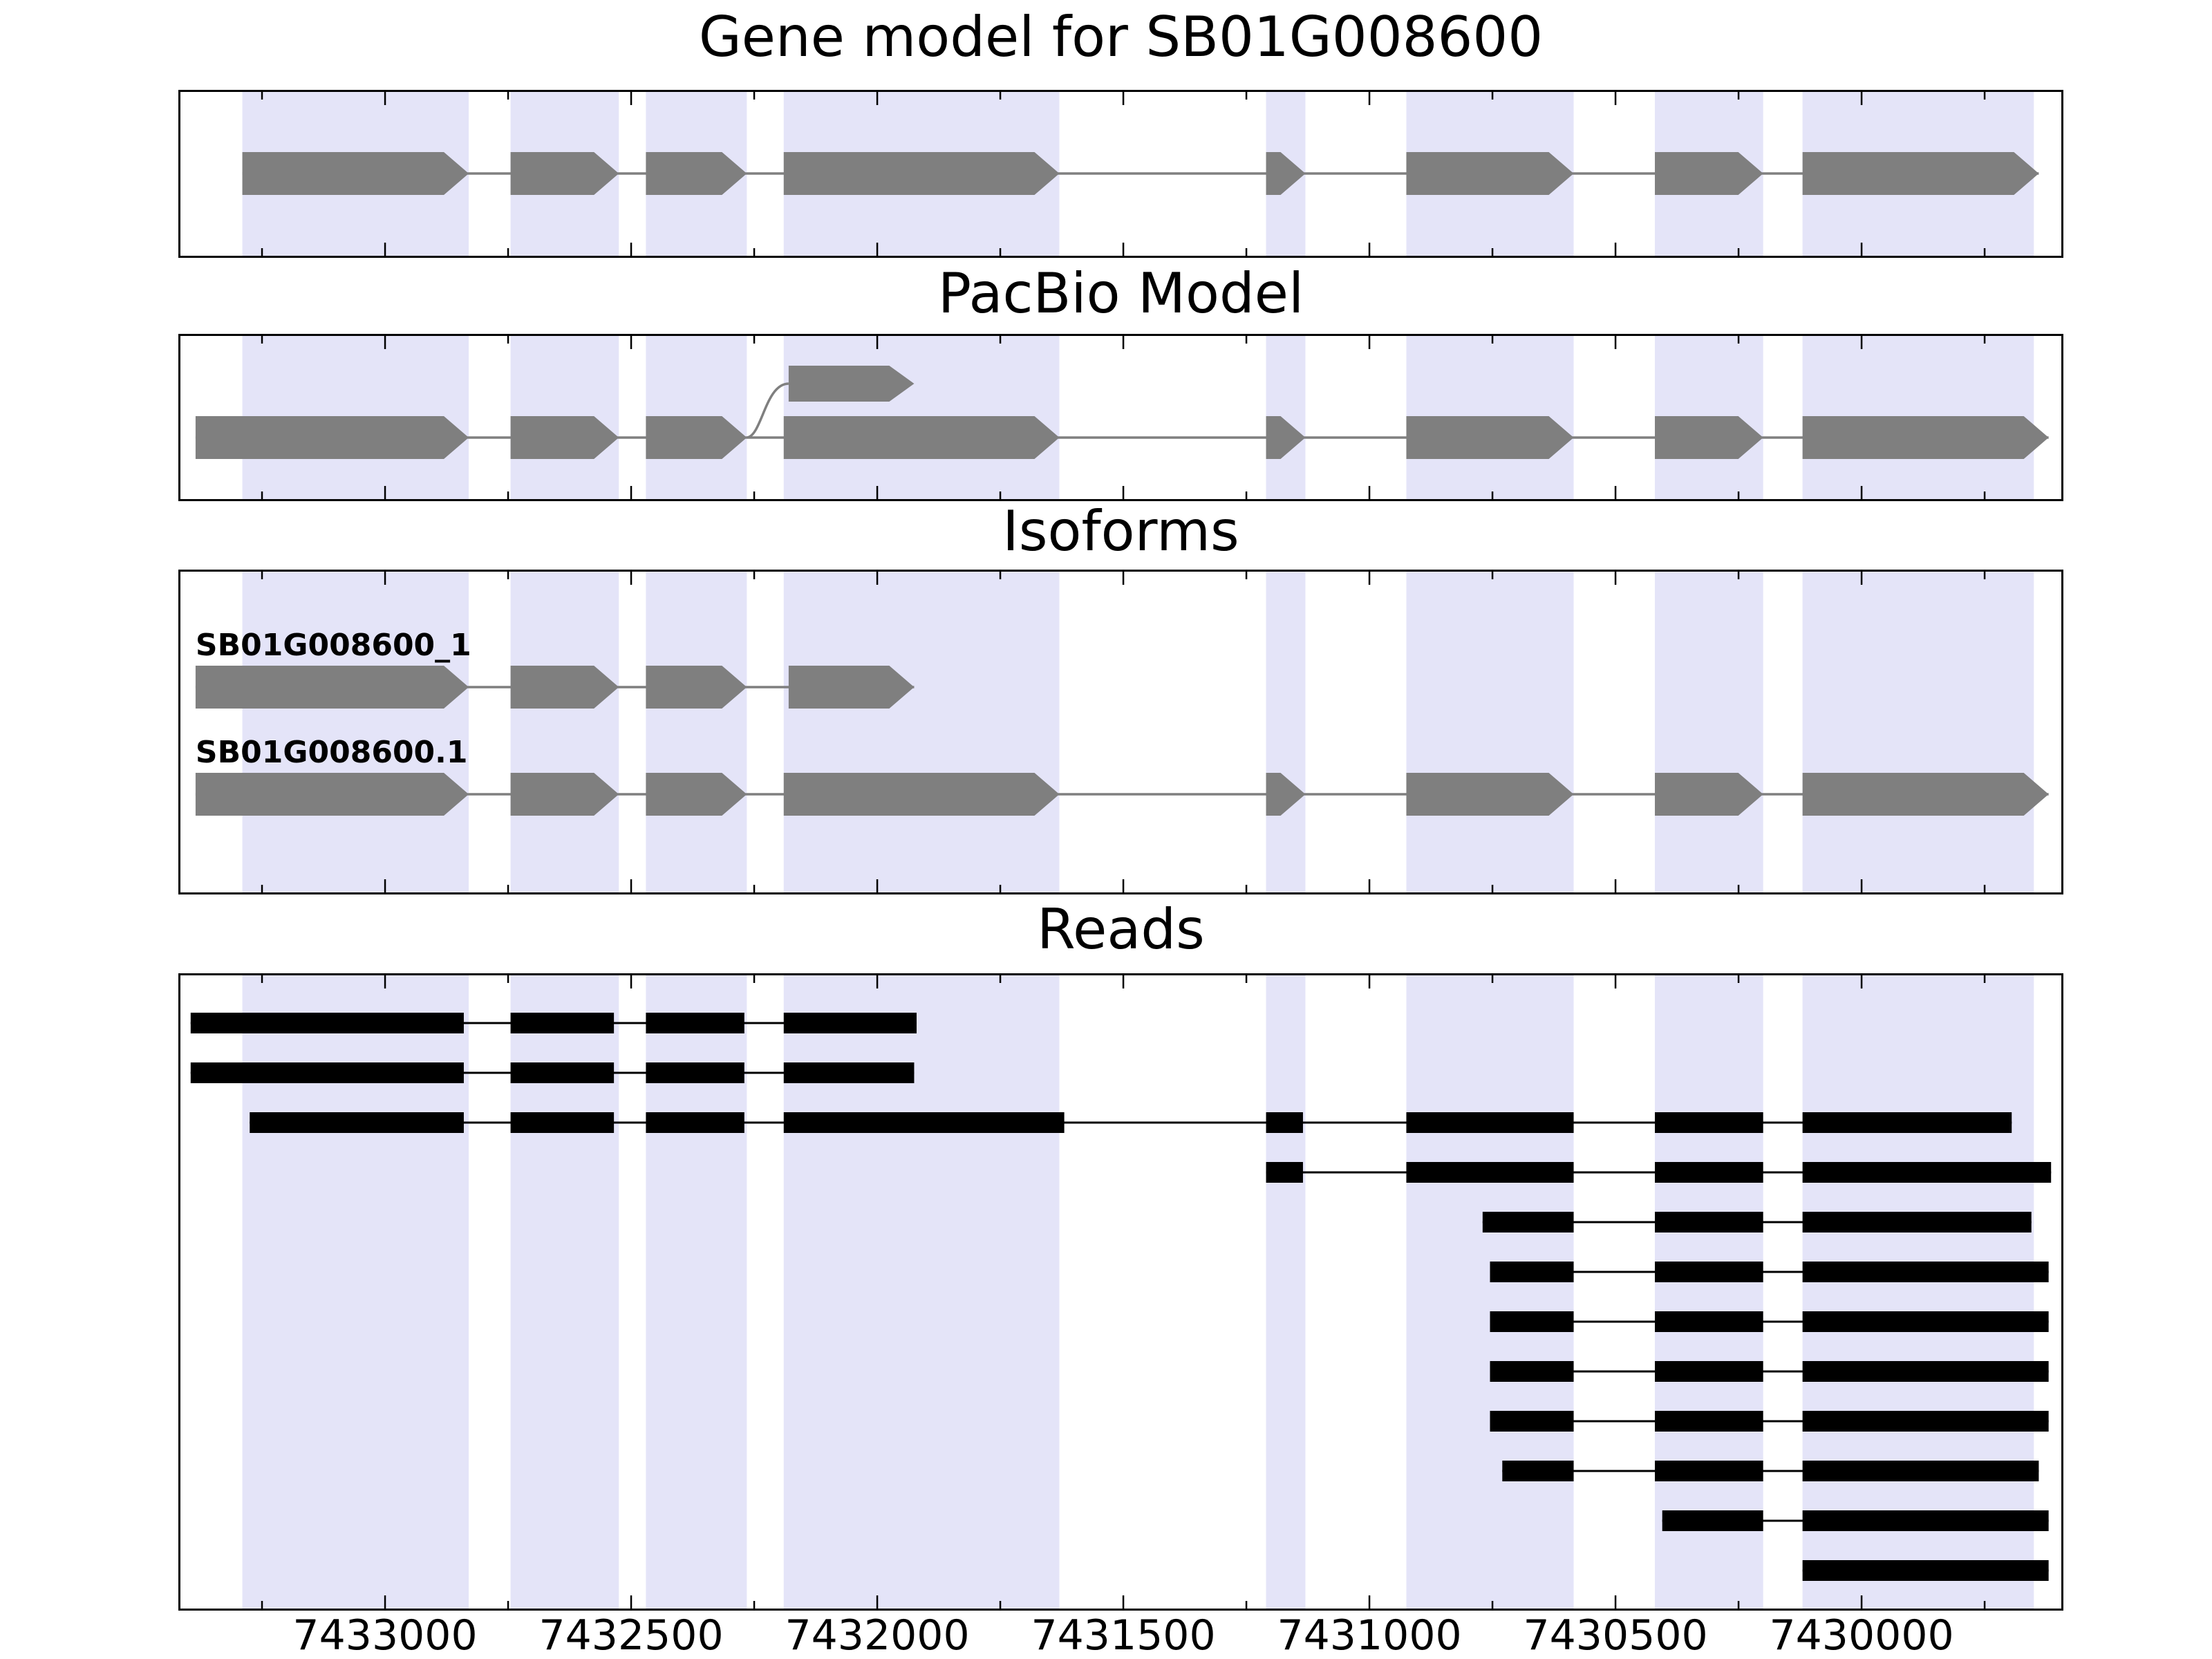 This screenshot has width=2212, height=1659. Describe the element at coordinates (1120, 293) in the screenshot. I see `pacbio-model-title: PacBio Model` at that location.